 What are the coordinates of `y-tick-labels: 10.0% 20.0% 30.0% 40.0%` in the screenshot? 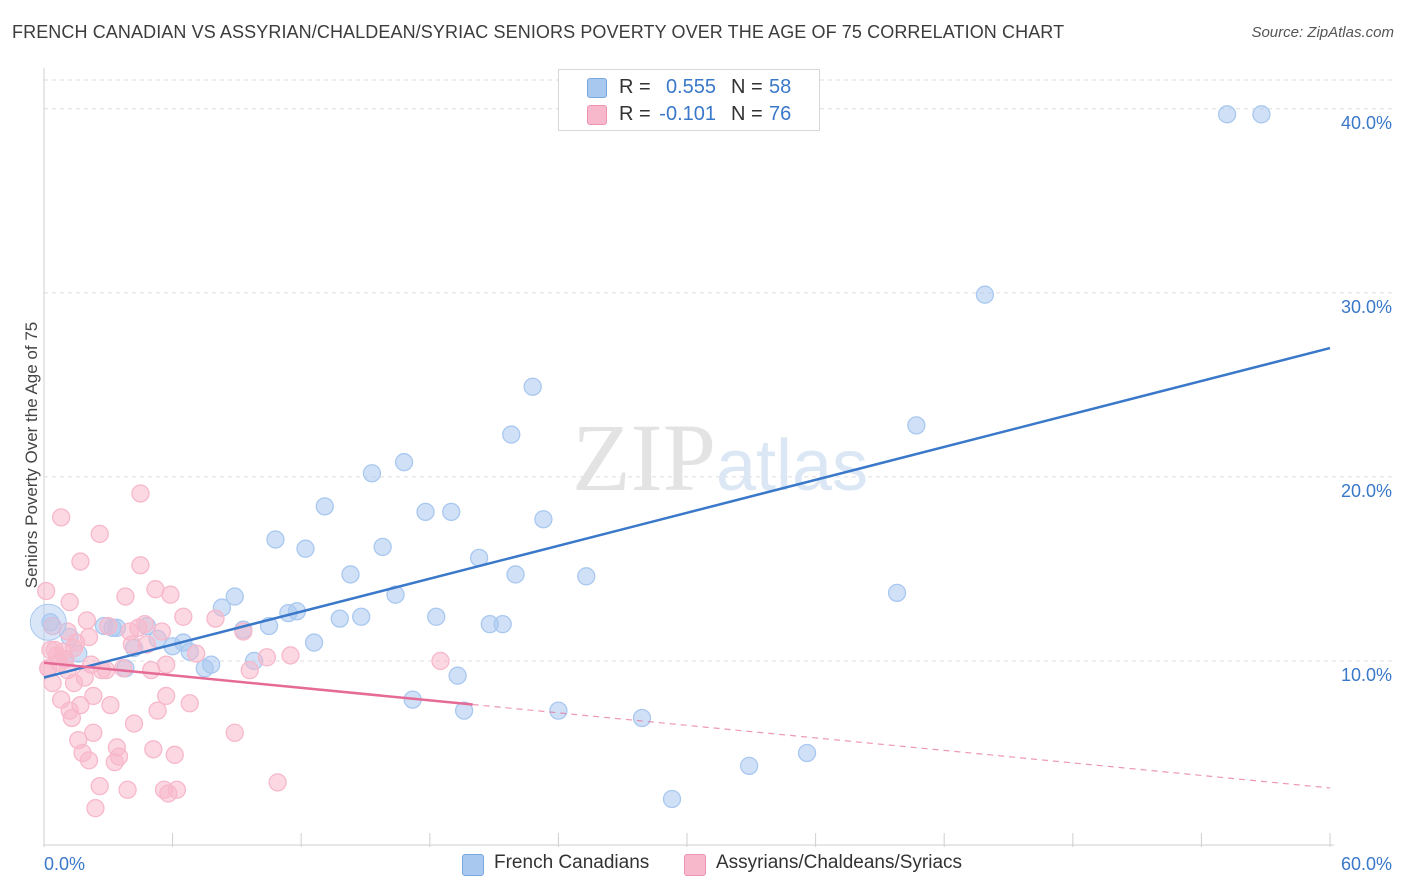 It's located at (1366, 399).